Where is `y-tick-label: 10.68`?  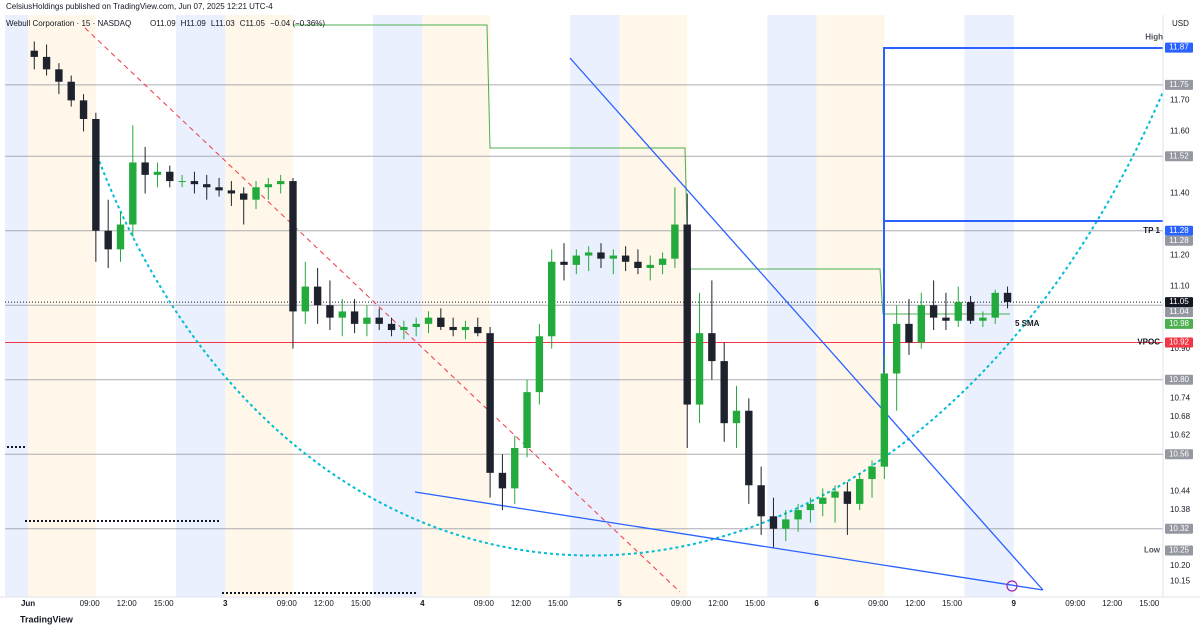 y-tick-label: 10.68 is located at coordinates (1180, 416).